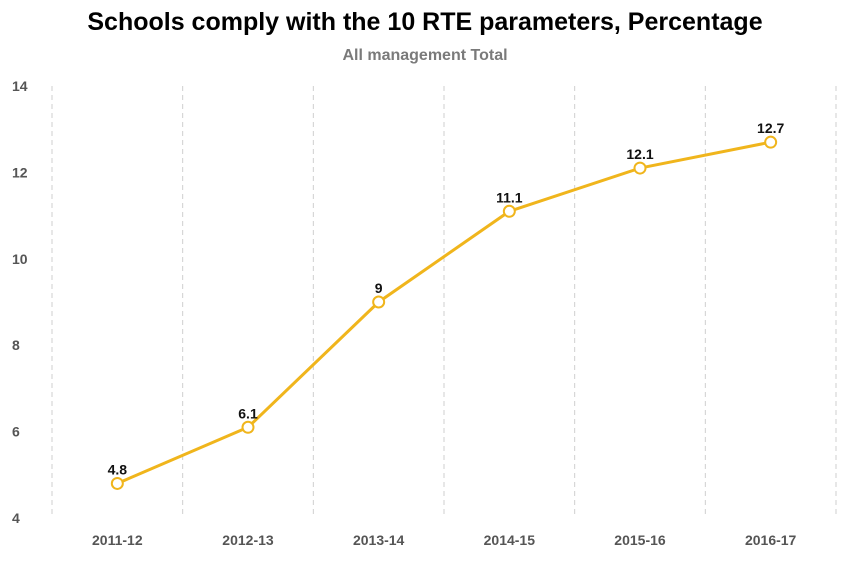  Describe the element at coordinates (379, 540) in the screenshot. I see `x-tick-label: 2013-14` at that location.